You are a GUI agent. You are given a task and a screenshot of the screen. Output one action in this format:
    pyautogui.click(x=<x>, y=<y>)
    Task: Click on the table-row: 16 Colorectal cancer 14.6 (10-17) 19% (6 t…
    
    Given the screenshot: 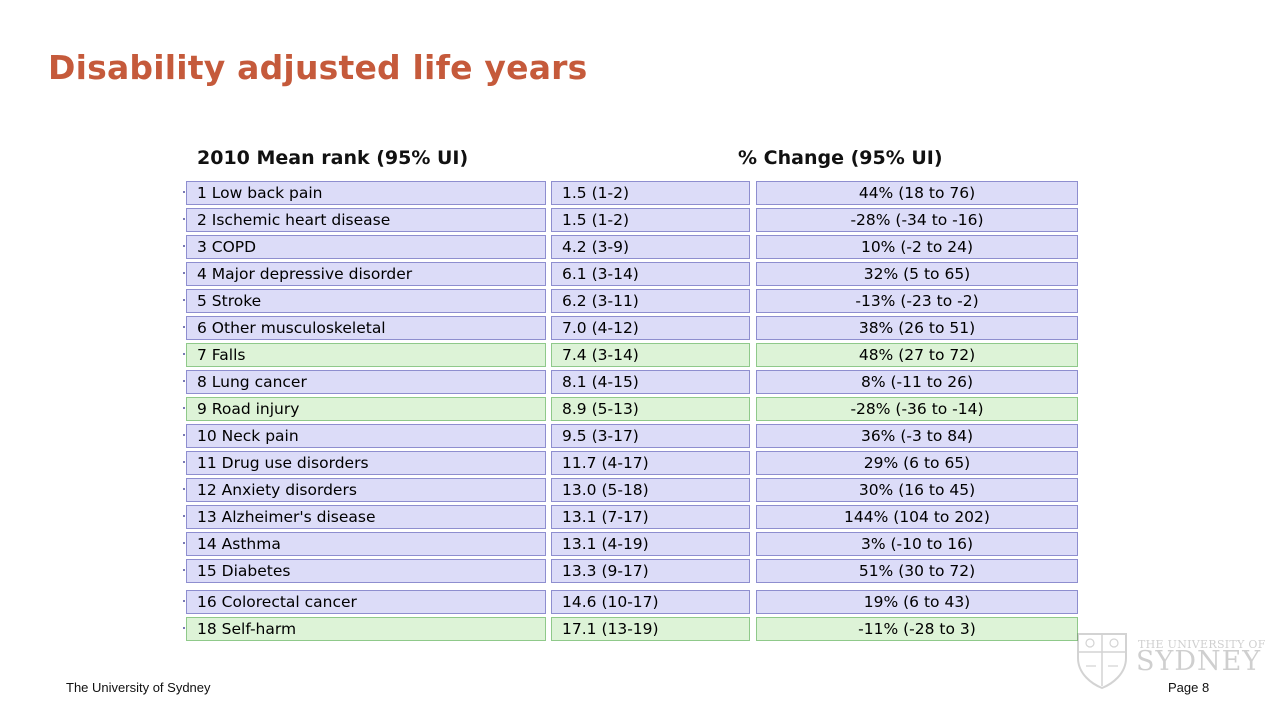 What is the action you would take?
    pyautogui.click(x=630, y=603)
    